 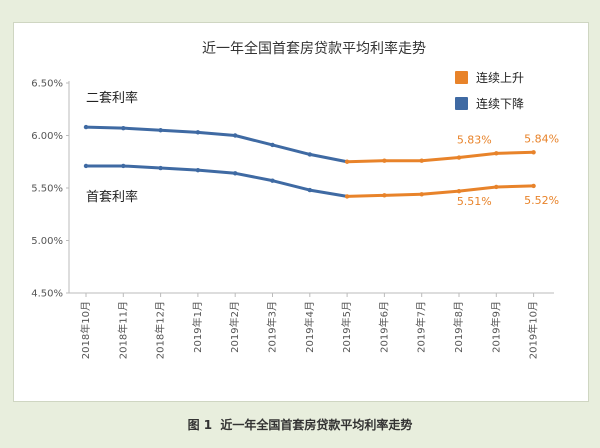 I want to click on figure-caption: 图 1 近一年全国首套房贷款平均利率走势, so click(x=300, y=424).